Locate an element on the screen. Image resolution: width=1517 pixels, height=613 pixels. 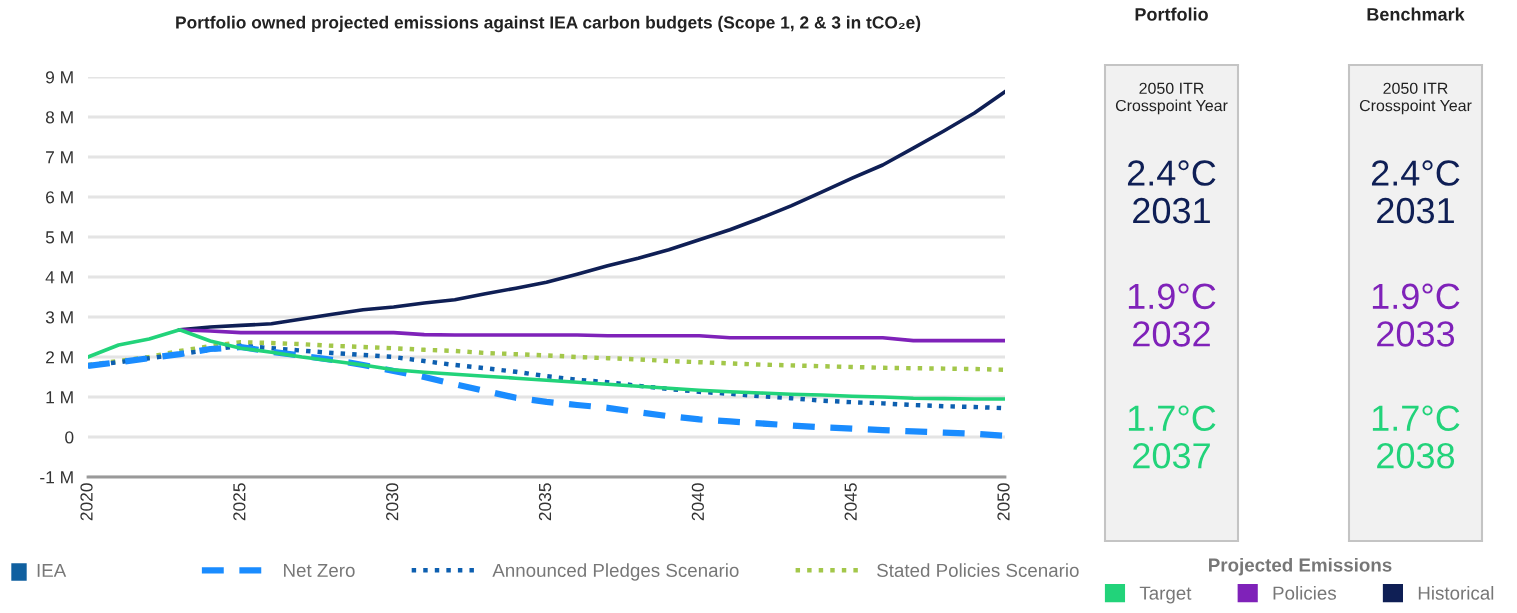
x-tick-label: 2050 is located at coordinates (1003, 502).